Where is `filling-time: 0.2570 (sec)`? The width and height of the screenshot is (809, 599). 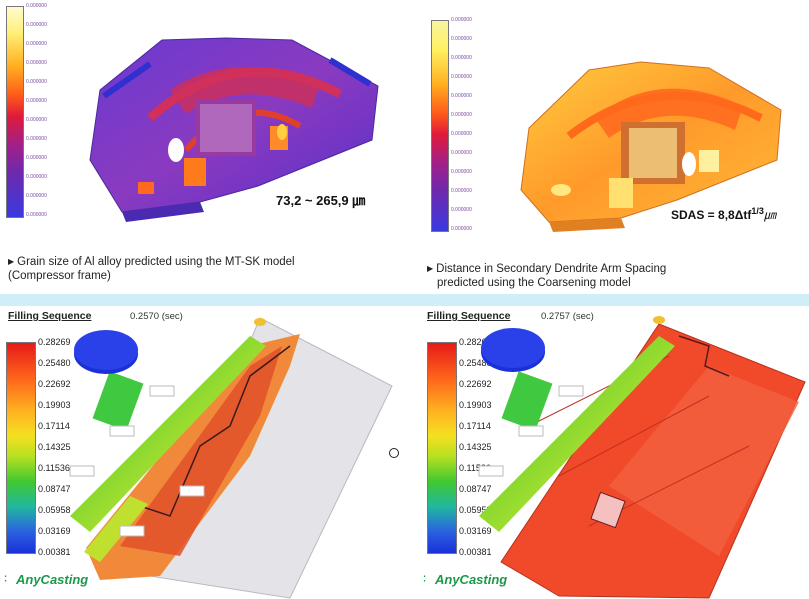
filling-time: 0.2570 (sec) is located at coordinates (156, 316).